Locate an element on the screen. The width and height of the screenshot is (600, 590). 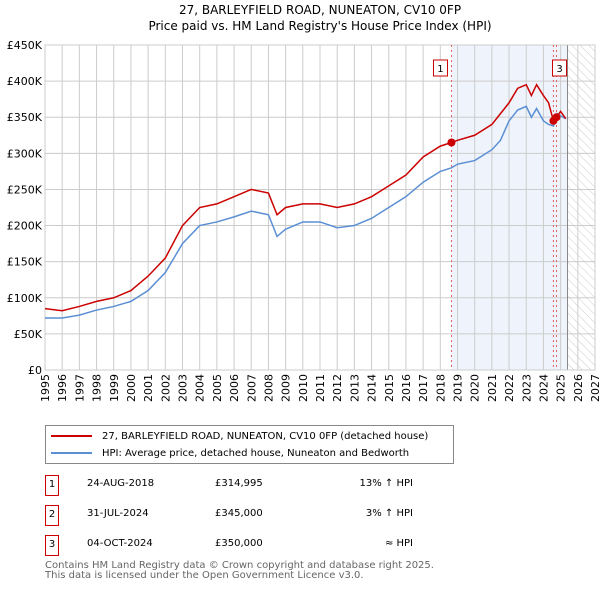
x-tick-label: 2002 is located at coordinates (165, 388).